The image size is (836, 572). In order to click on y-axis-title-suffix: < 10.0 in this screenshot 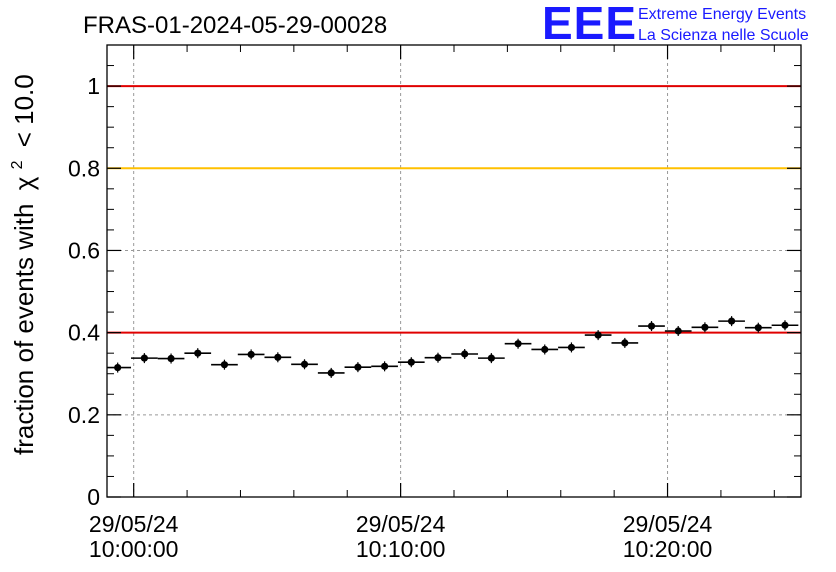, I will do `click(24, 110)`.